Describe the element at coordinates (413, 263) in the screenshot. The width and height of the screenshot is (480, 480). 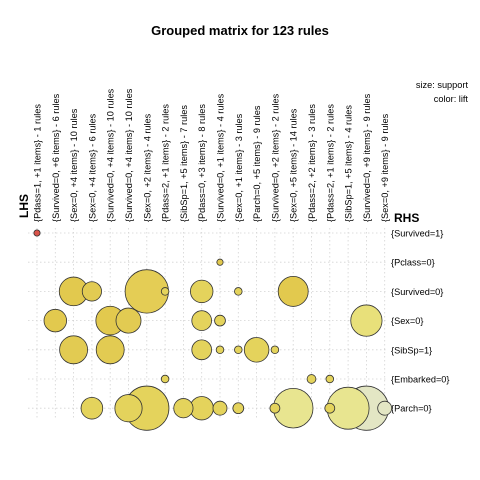
I see `rhs-label: {Pclass=0}` at that location.